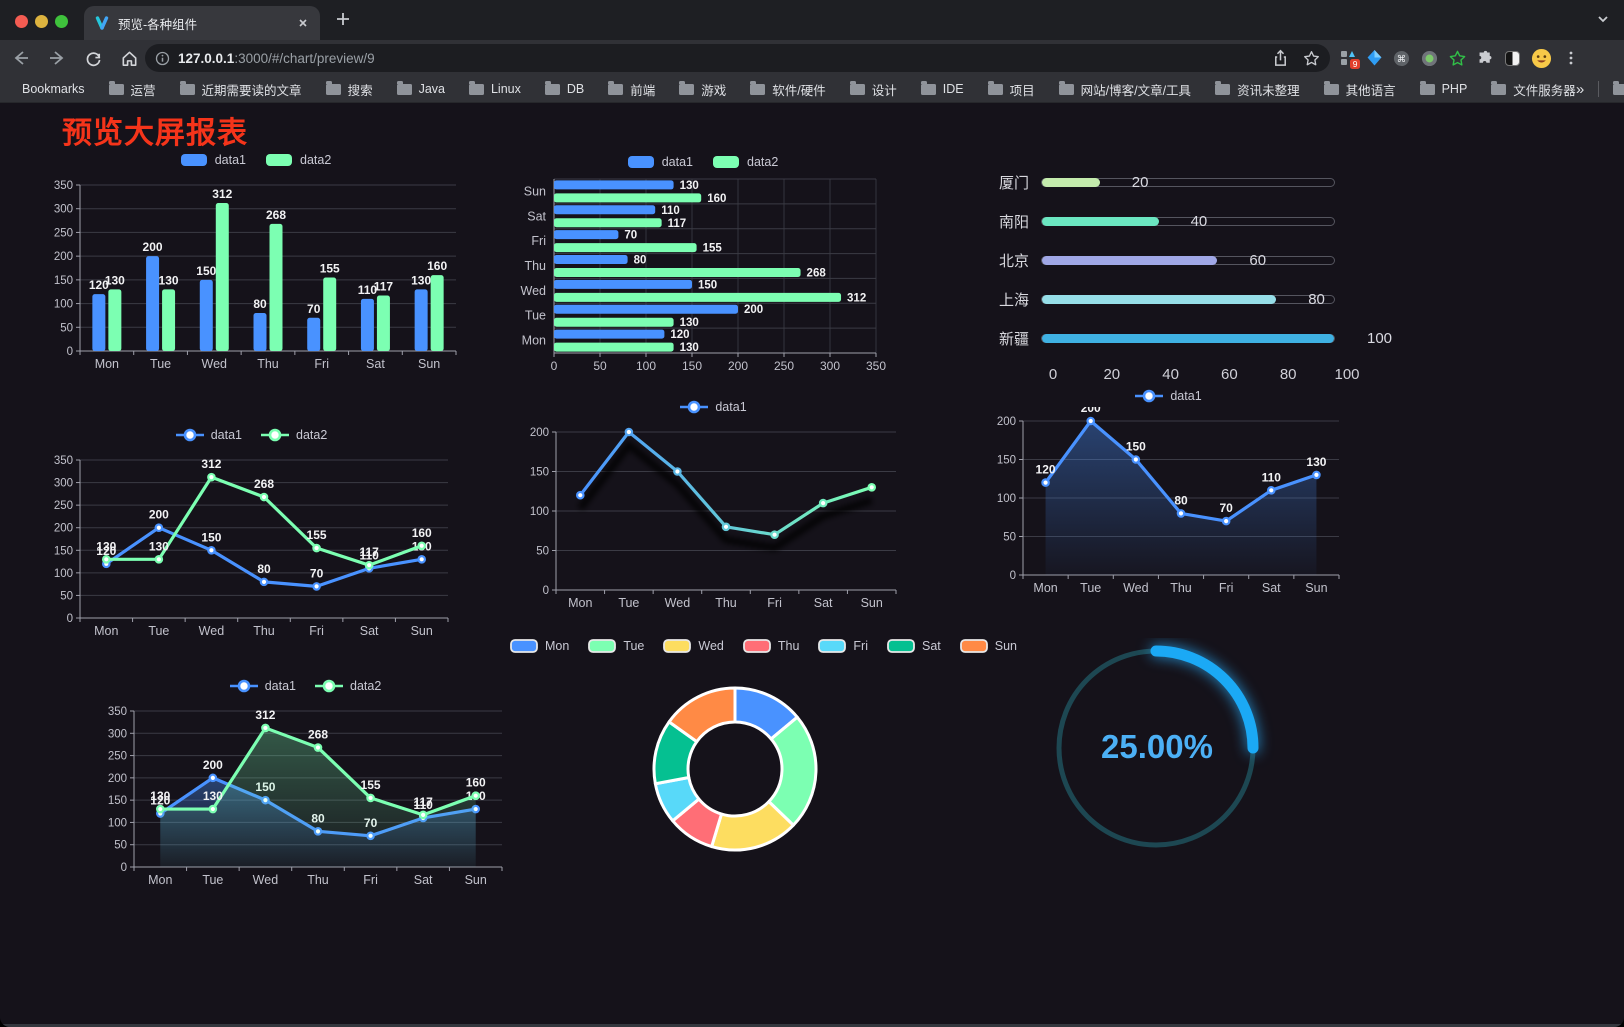 The width and height of the screenshot is (1624, 1027). Describe the element at coordinates (421, 280) in the screenshot. I see `svg-text: 130` at that location.